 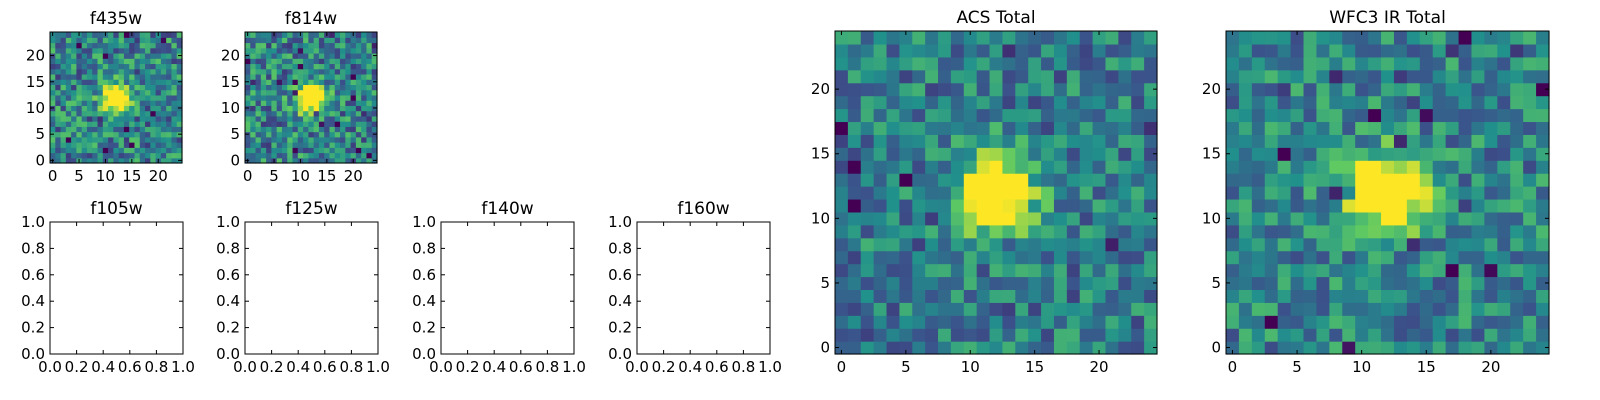 I want to click on x-tick-label: 0.6, so click(x=325, y=367).